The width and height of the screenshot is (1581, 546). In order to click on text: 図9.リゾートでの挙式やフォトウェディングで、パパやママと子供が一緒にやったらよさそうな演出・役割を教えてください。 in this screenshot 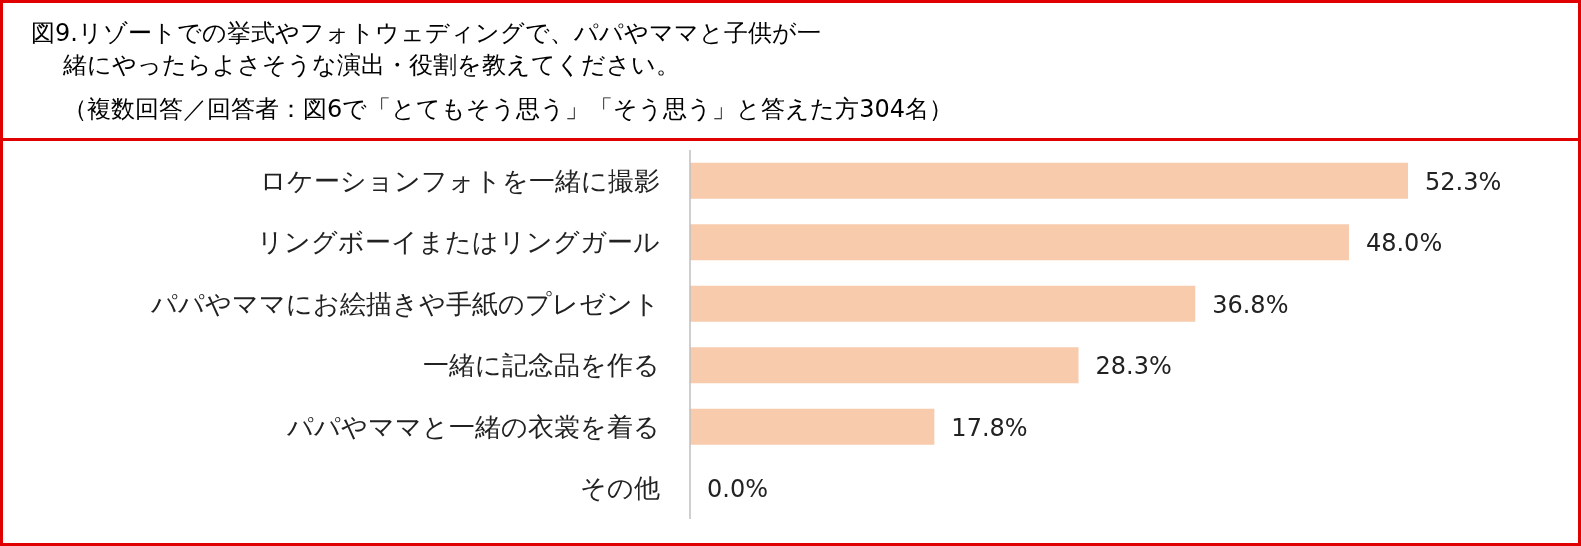, I will do `click(426, 49)`.